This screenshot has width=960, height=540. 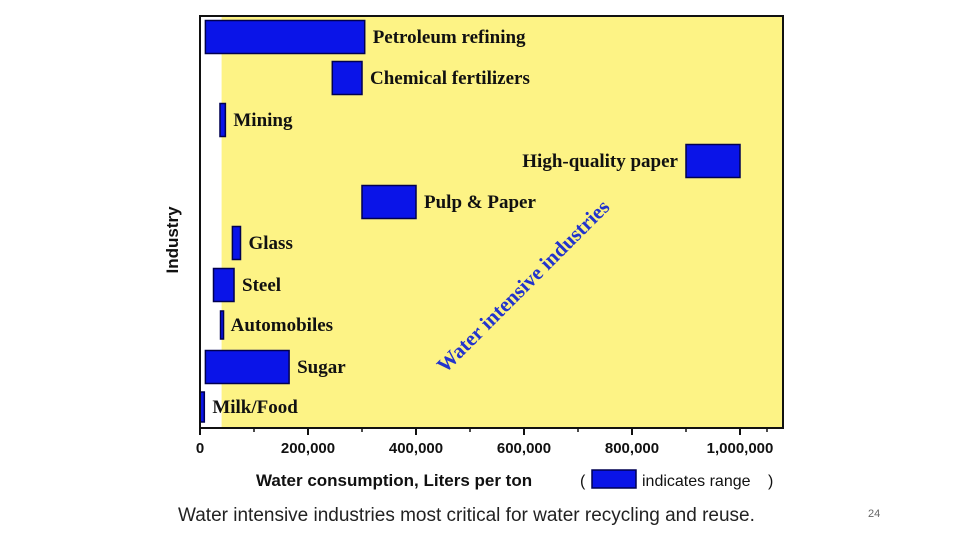 I want to click on x-tick-label: 400,000, so click(x=416, y=448).